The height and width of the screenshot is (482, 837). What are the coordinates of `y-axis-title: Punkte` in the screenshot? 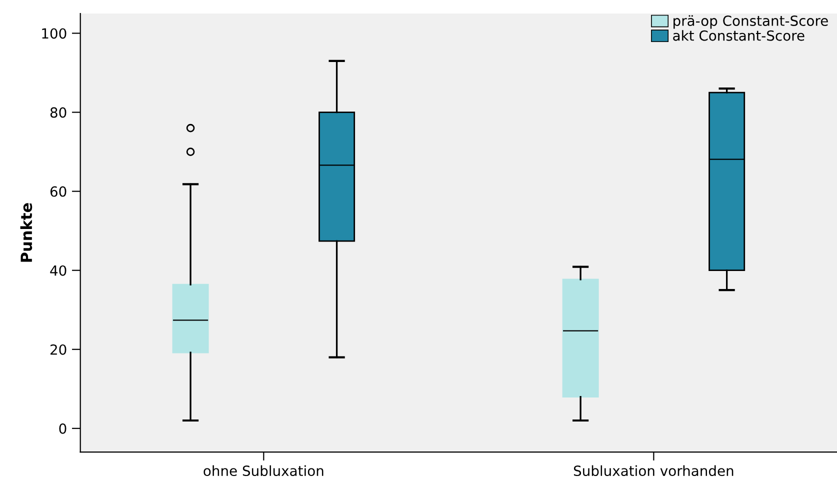 It's located at (26, 232).